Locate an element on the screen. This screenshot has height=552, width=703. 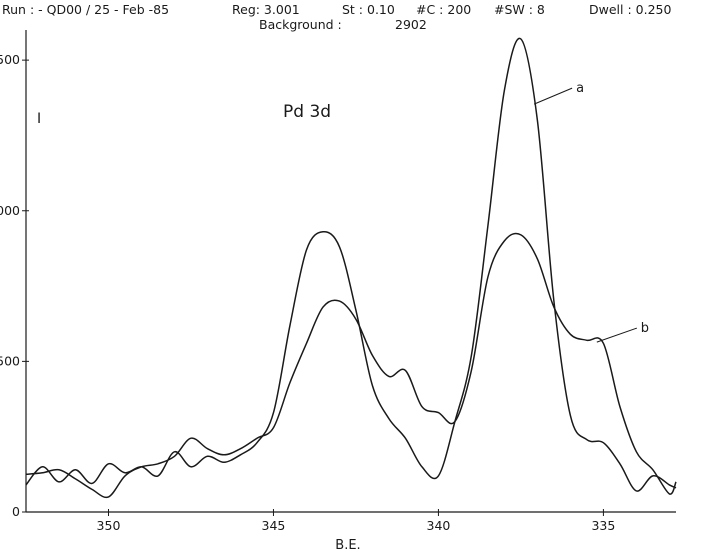
x-tick-label: 350 is located at coordinates (109, 525).